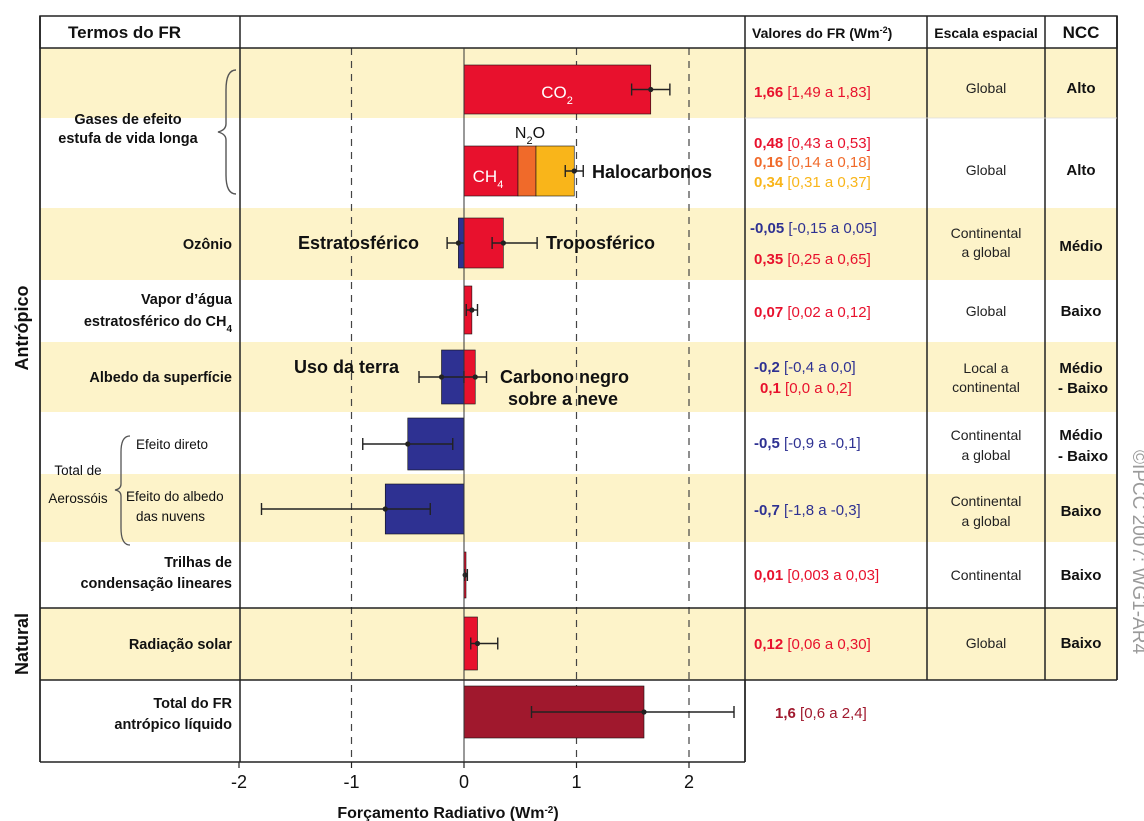 The image size is (1144, 821). I want to click on term-label: Radiação solar, so click(181, 645).